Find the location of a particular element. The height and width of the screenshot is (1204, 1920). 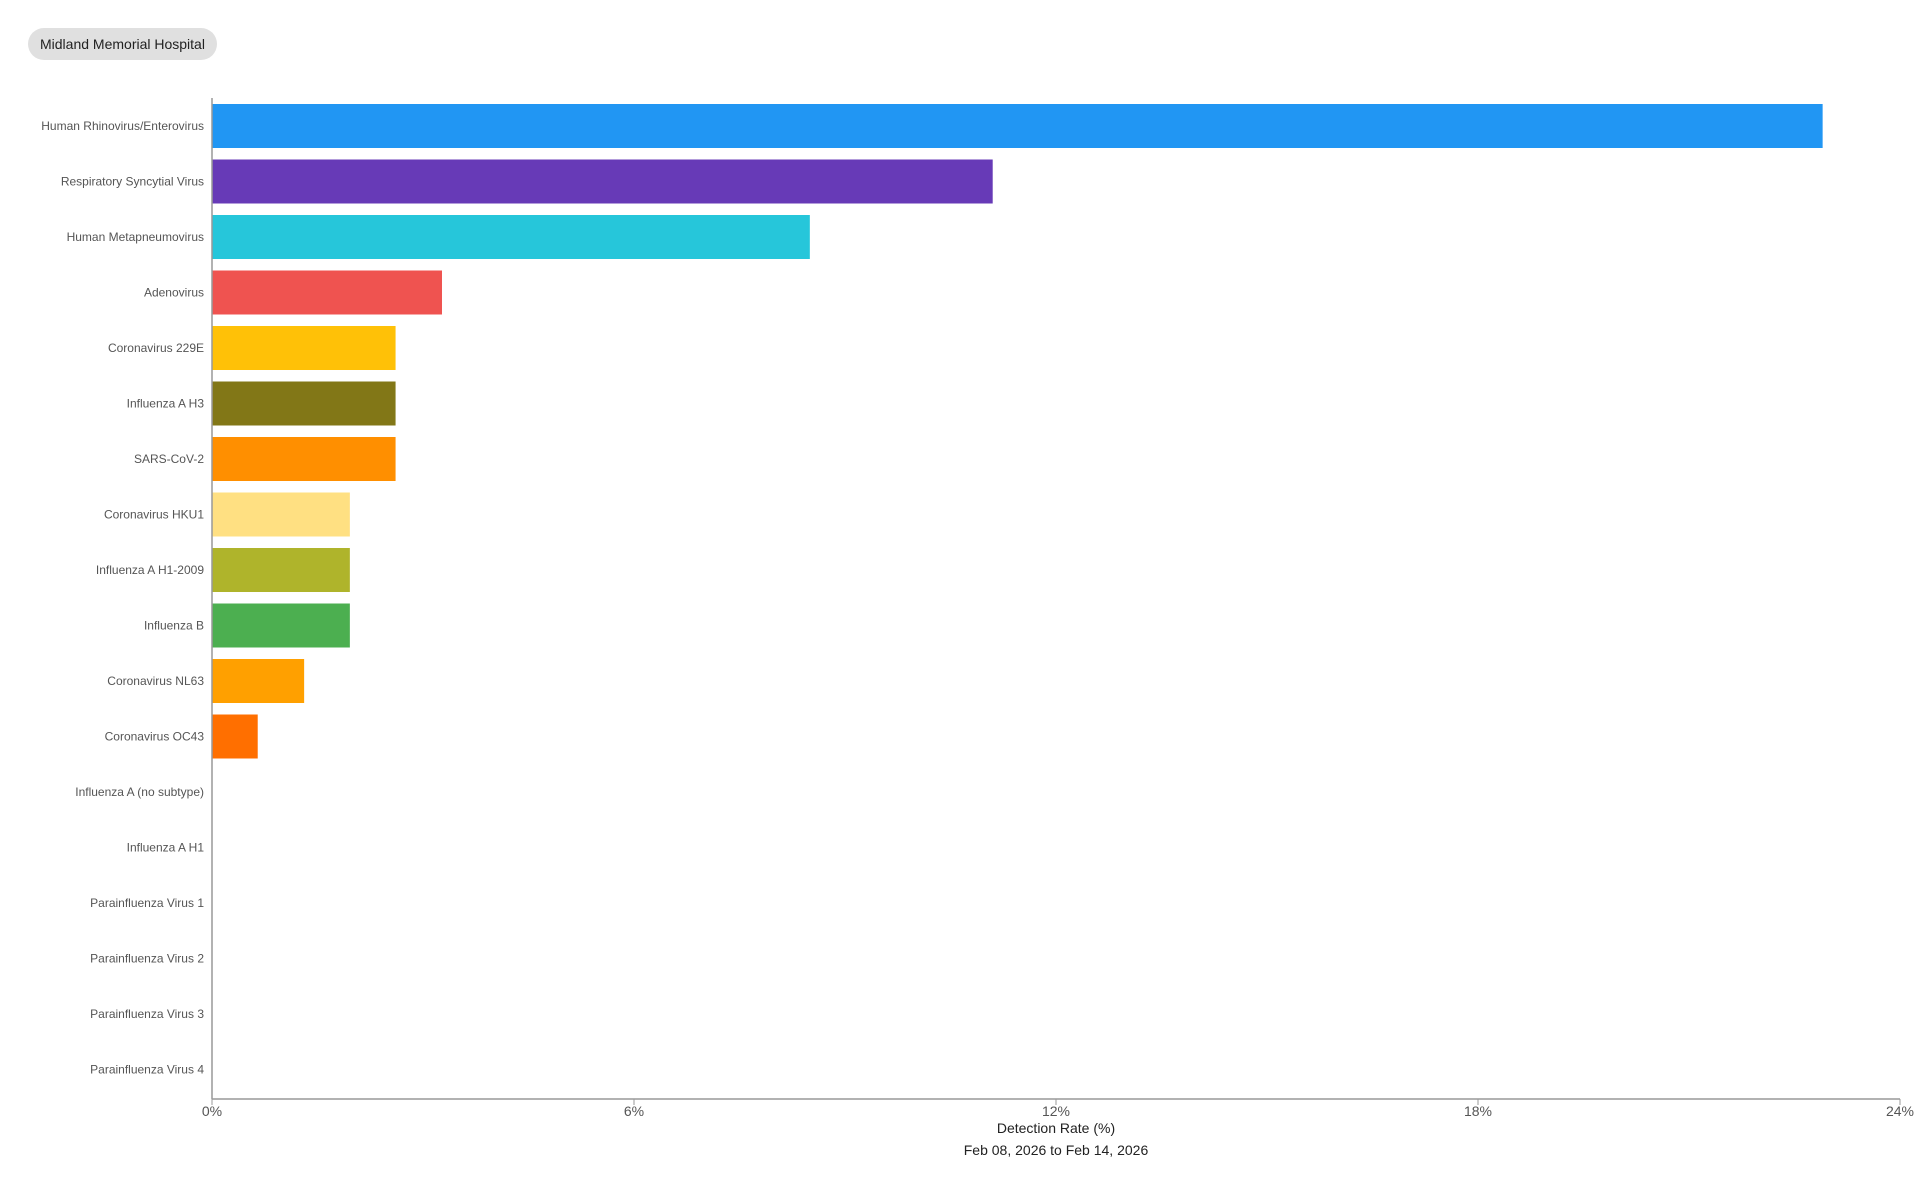

bar-coronavirus-hku1 is located at coordinates (281, 514).